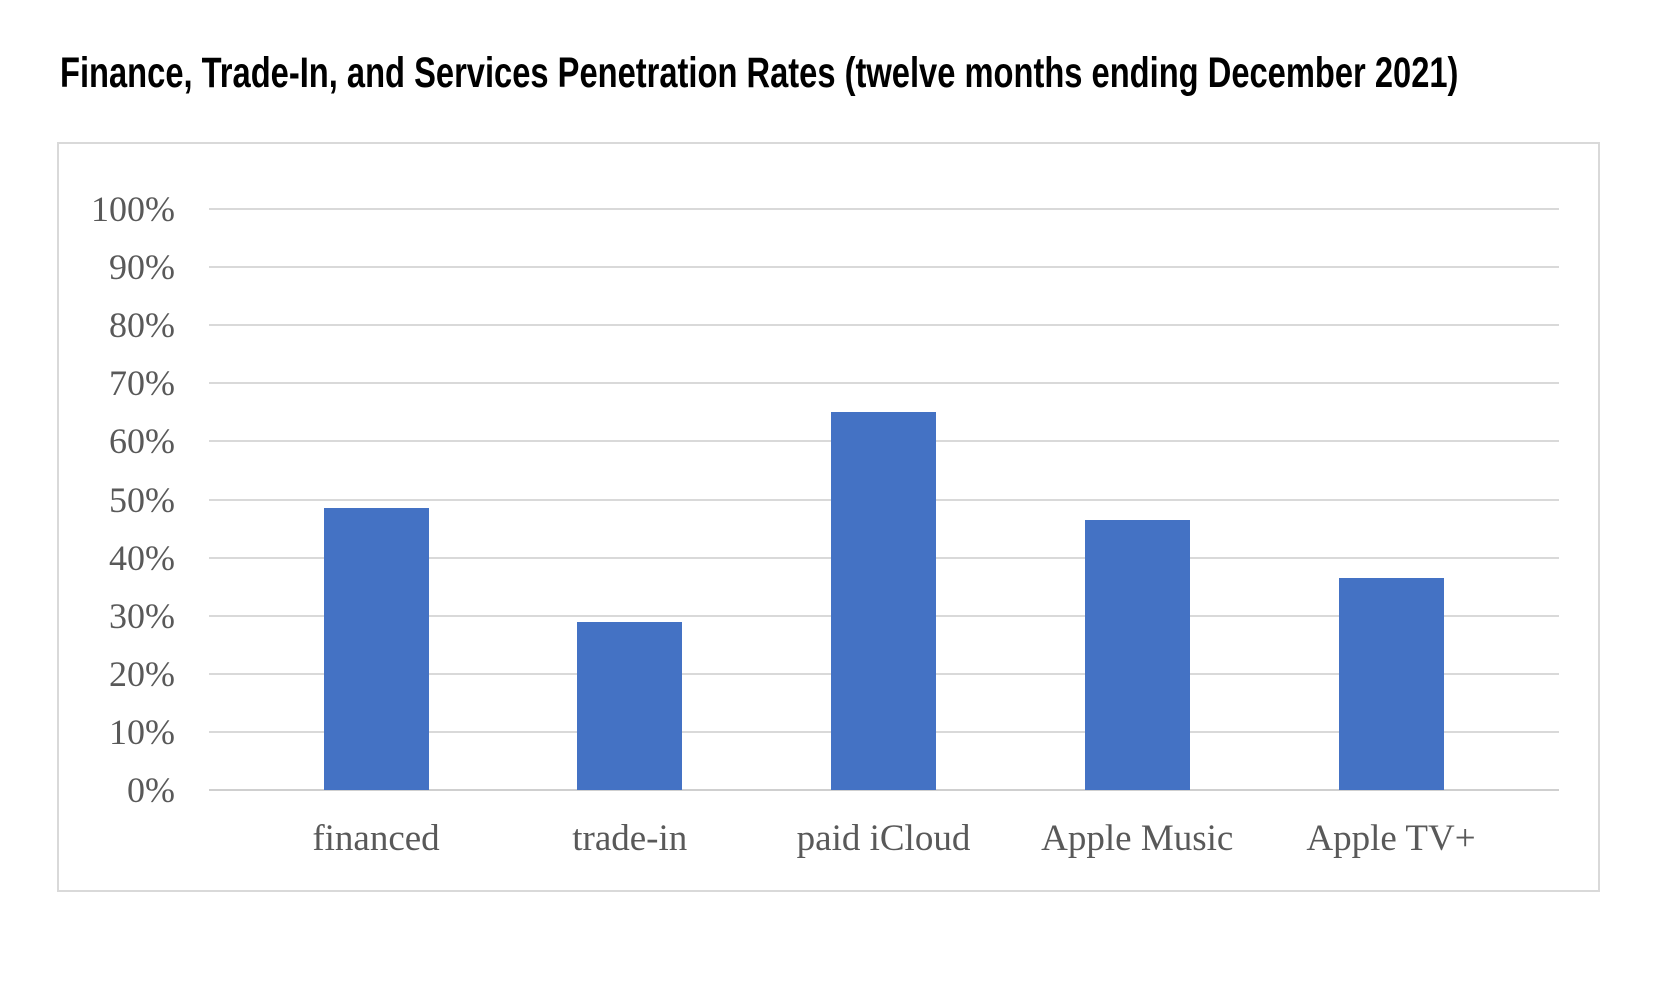 This screenshot has height=998, width=1658. What do you see at coordinates (376, 649) in the screenshot?
I see `bar-financed` at bounding box center [376, 649].